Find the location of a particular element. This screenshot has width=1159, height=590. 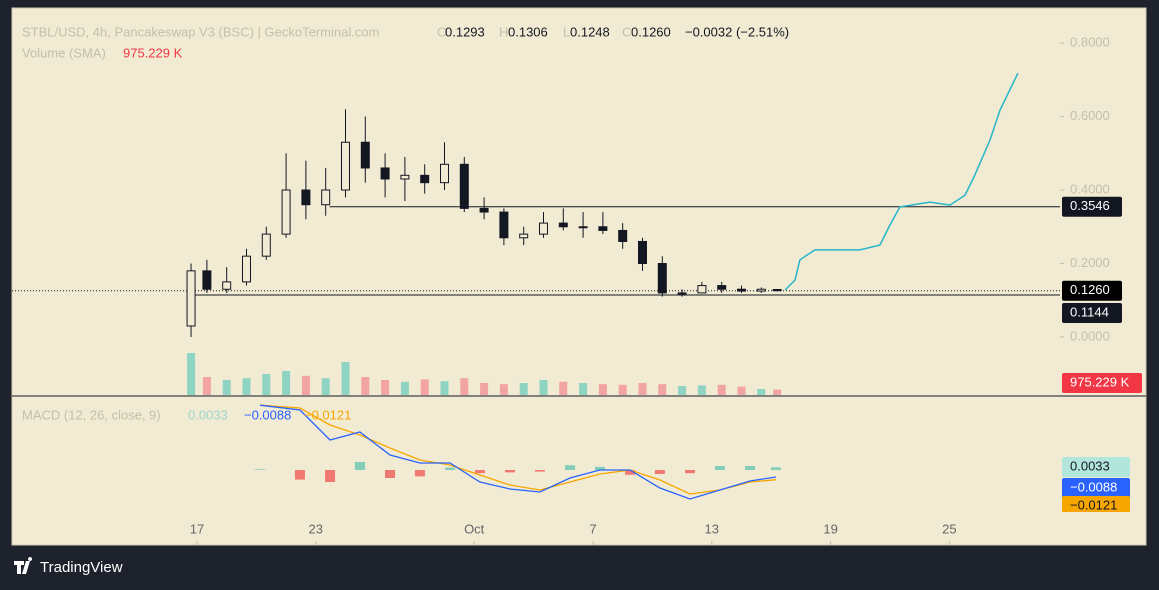

macd-axis-label: −0.0121 is located at coordinates (1093, 504).